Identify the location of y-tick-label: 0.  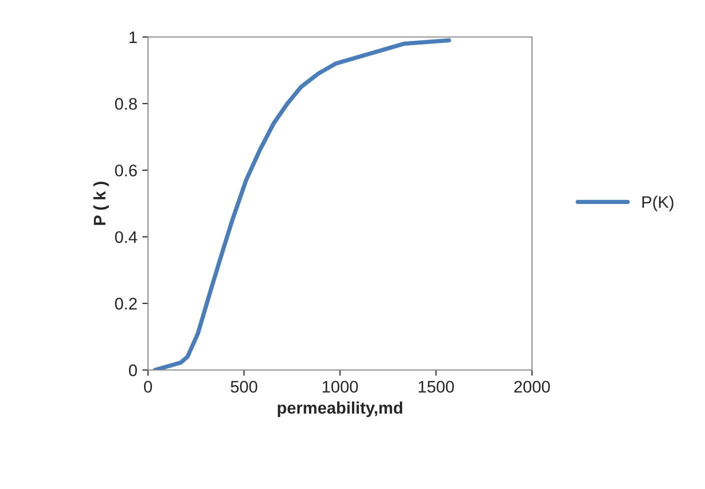
(132, 370).